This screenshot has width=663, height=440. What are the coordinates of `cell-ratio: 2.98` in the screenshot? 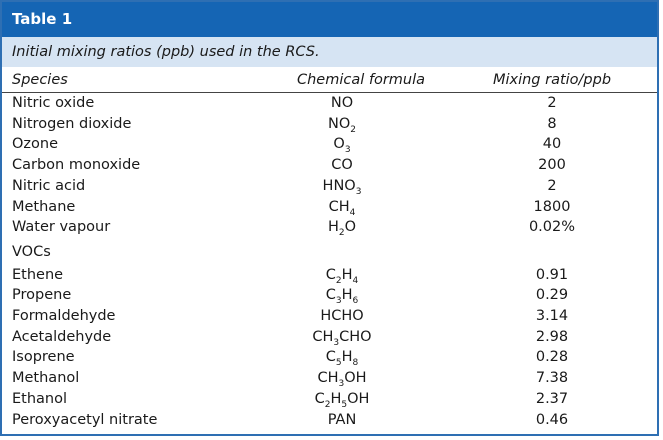 It's located at (552, 336).